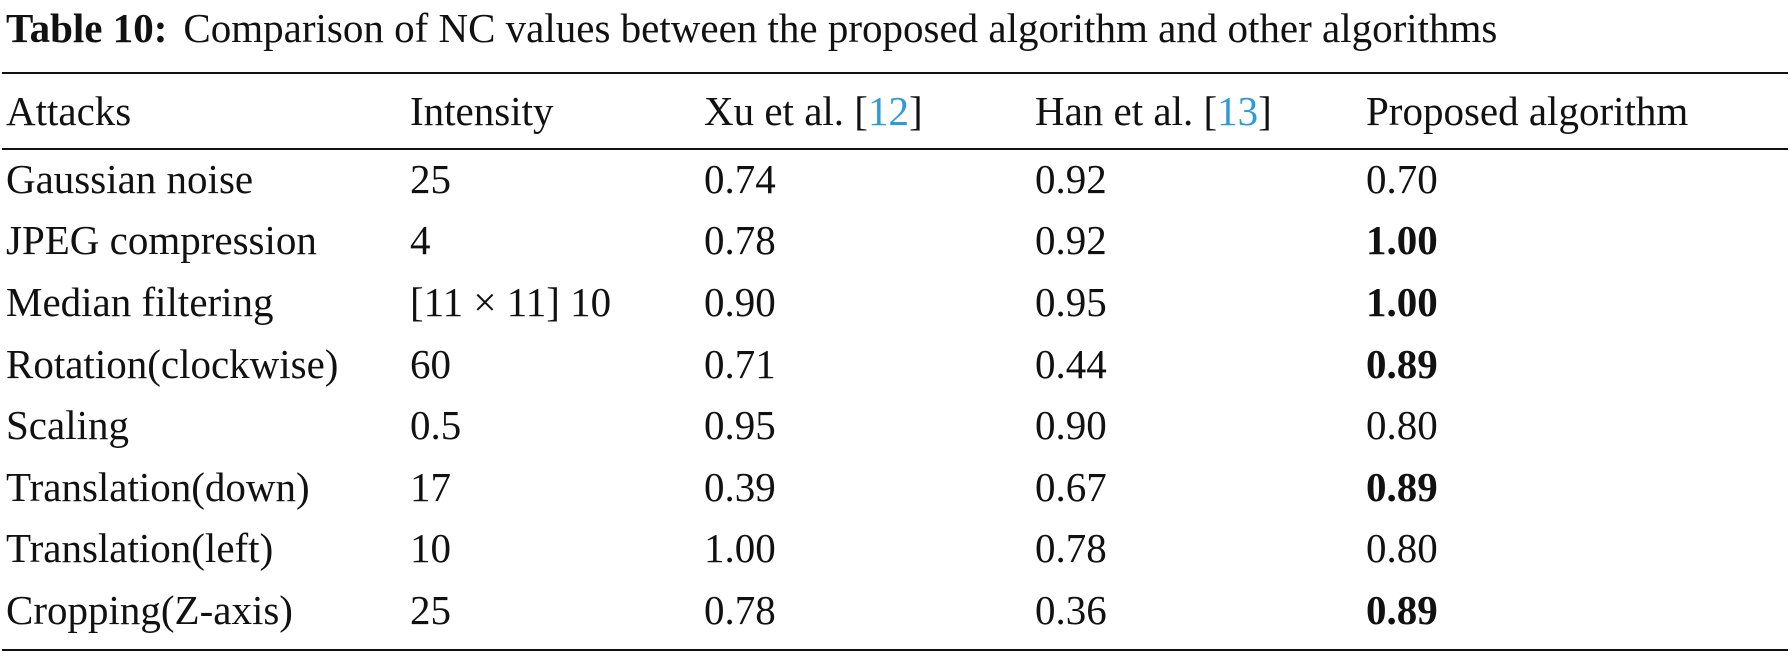 Image resolution: width=1792 pixels, height=658 pixels. What do you see at coordinates (1402, 178) in the screenshot?
I see `cell-proposed: 0.70` at bounding box center [1402, 178].